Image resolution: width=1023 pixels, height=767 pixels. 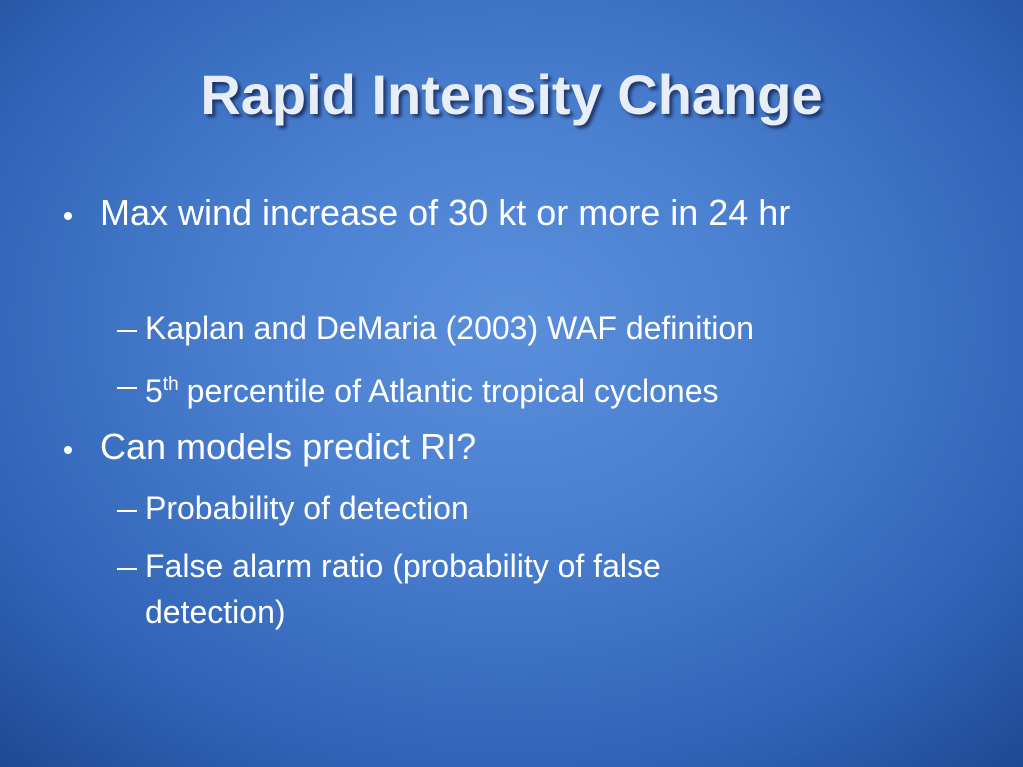 I want to click on sub-bullet-text: Kaplan and DeMaria (2003) WAF definition, so click(x=449, y=328).